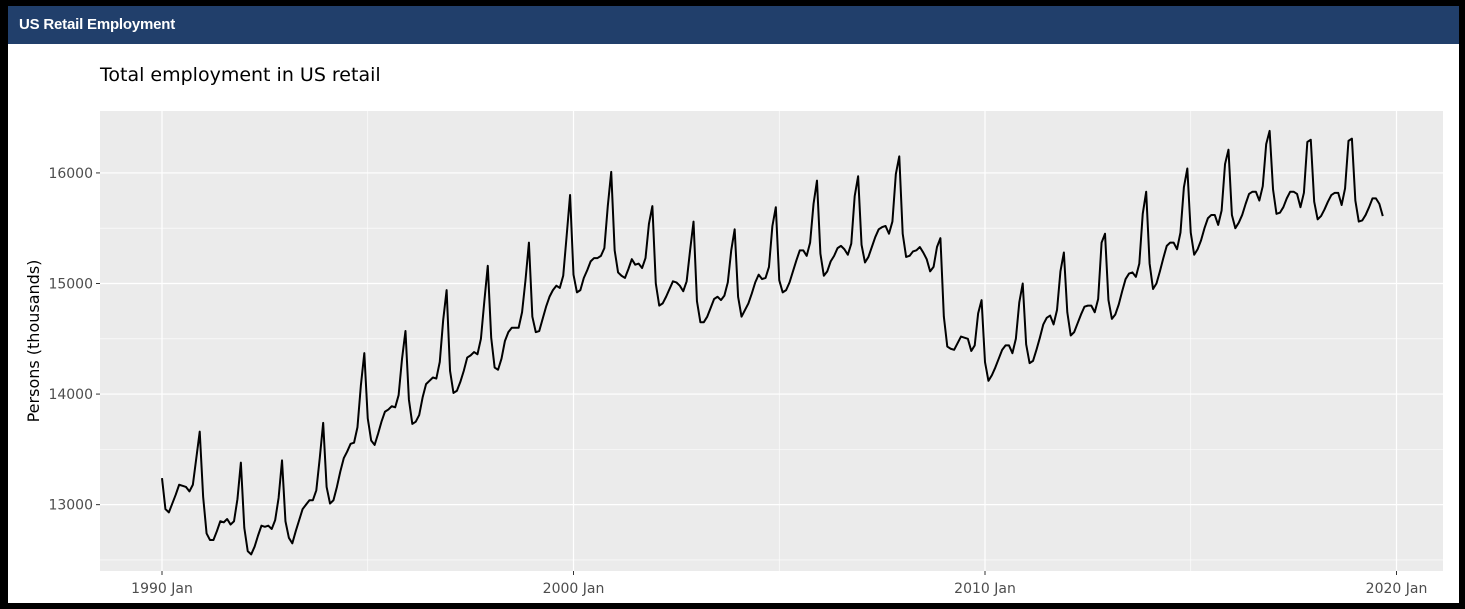 This screenshot has height=609, width=1465. What do you see at coordinates (733, 25) in the screenshot?
I see `panel-title: US Retail Employment` at bounding box center [733, 25].